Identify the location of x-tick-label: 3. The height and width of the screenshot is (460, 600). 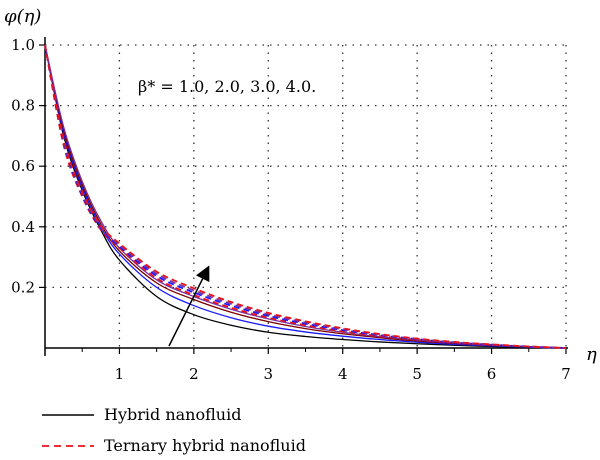
(269, 374).